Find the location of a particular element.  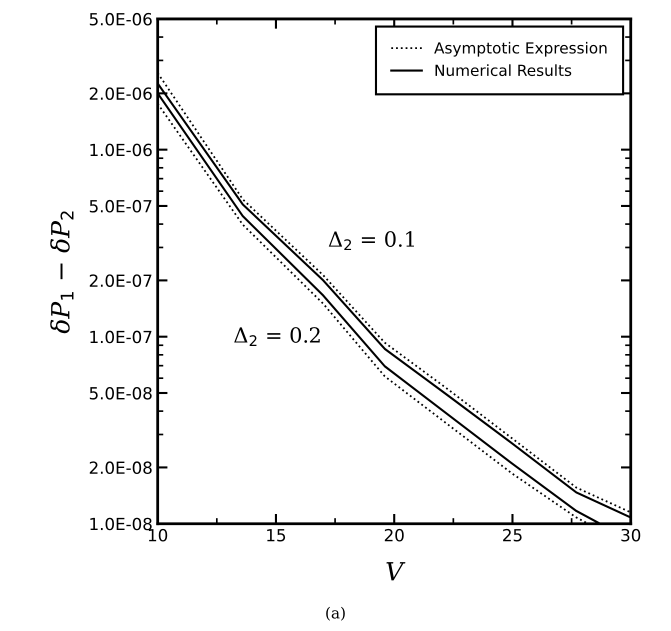

legend-label: Numerical Results is located at coordinates (504, 70).